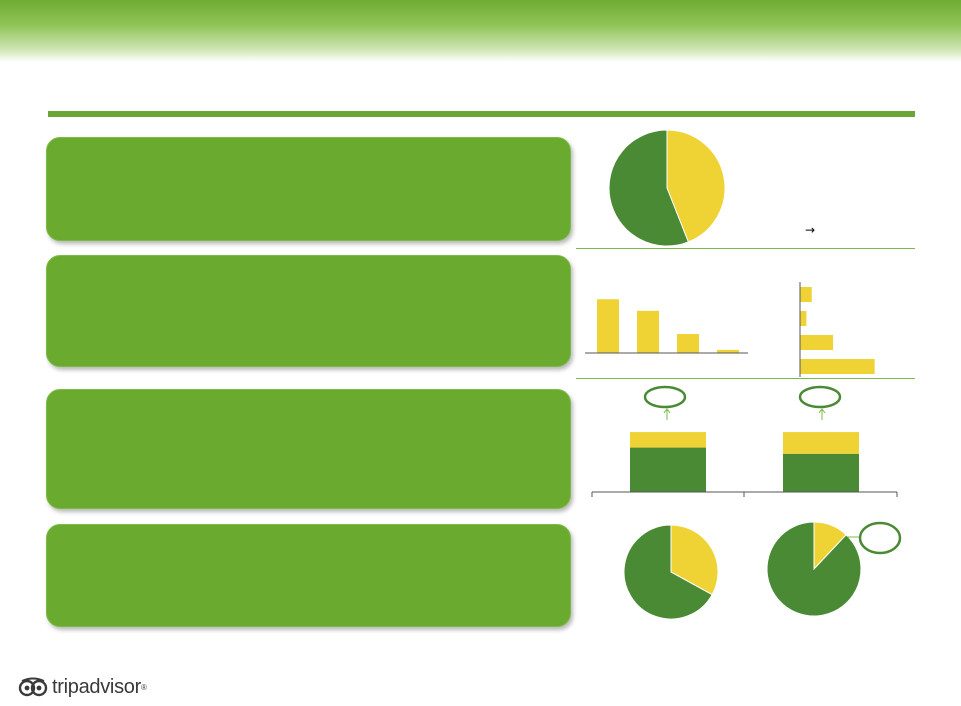 The width and height of the screenshot is (961, 706). I want to click on tripadvisor-logo: tripadvisor ®, so click(82, 687).